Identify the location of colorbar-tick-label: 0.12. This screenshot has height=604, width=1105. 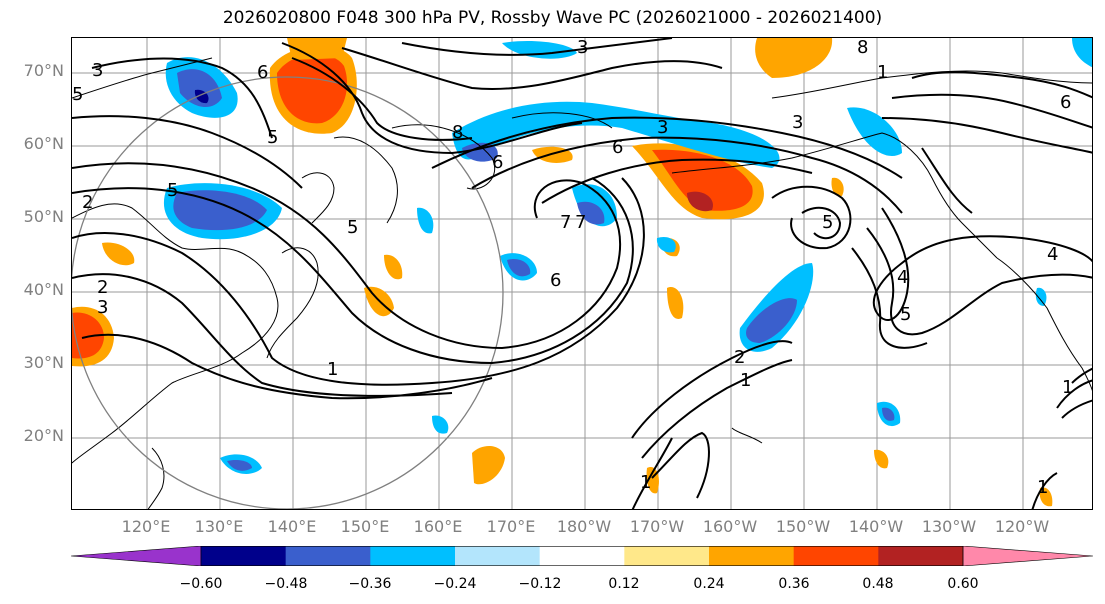
(624, 584).